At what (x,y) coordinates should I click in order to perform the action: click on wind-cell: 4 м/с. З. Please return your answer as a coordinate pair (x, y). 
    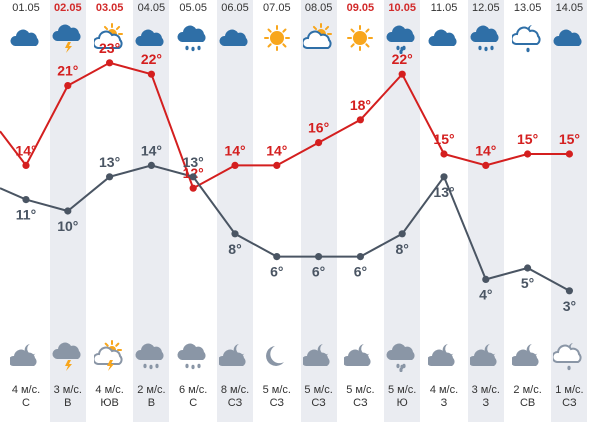
    Looking at the image, I should click on (444, 397).